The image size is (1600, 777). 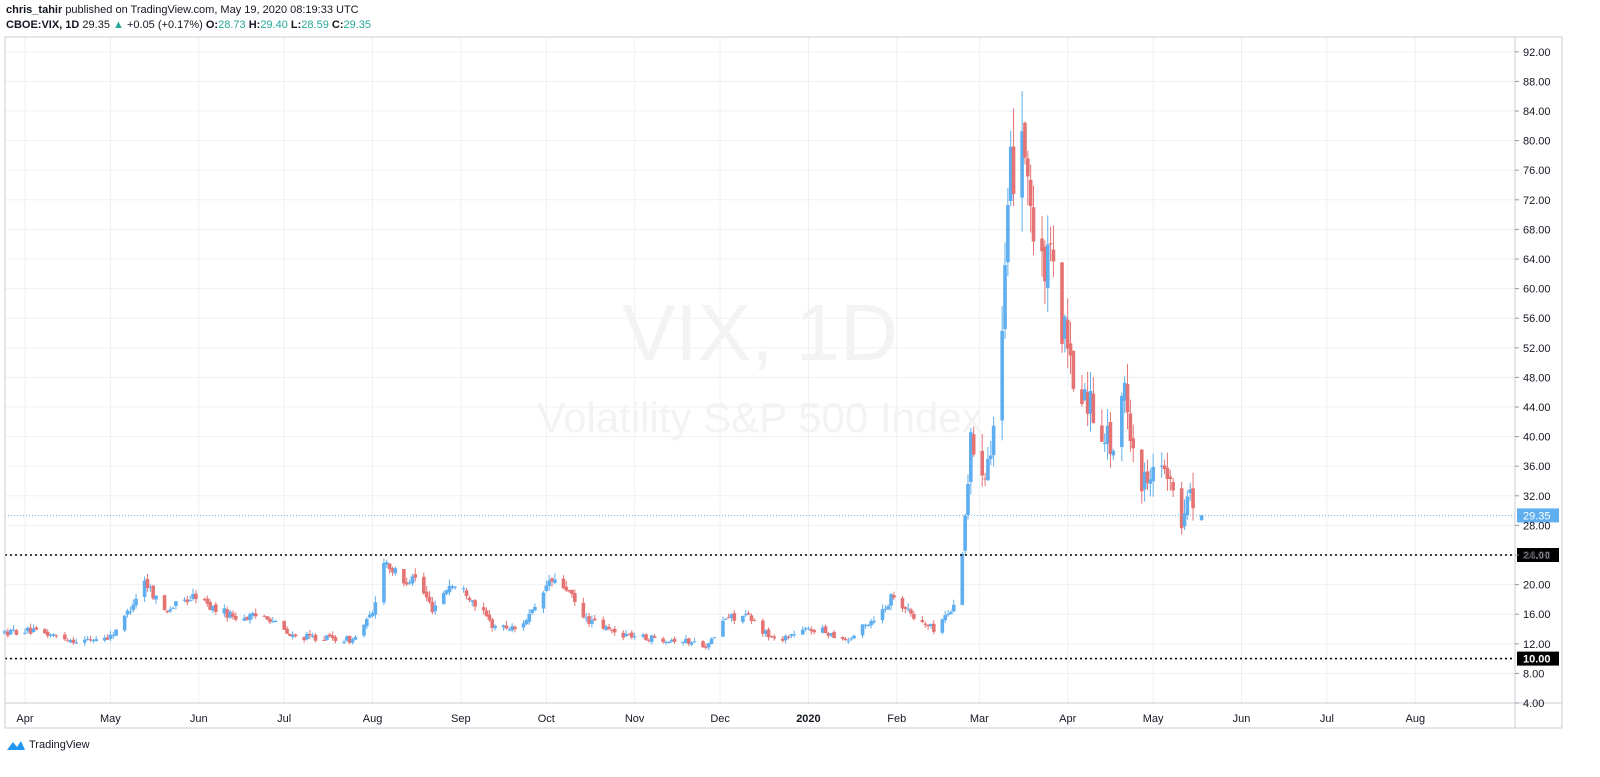 What do you see at coordinates (1537, 349) in the screenshot?
I see `y-tick-label: 52.00` at bounding box center [1537, 349].